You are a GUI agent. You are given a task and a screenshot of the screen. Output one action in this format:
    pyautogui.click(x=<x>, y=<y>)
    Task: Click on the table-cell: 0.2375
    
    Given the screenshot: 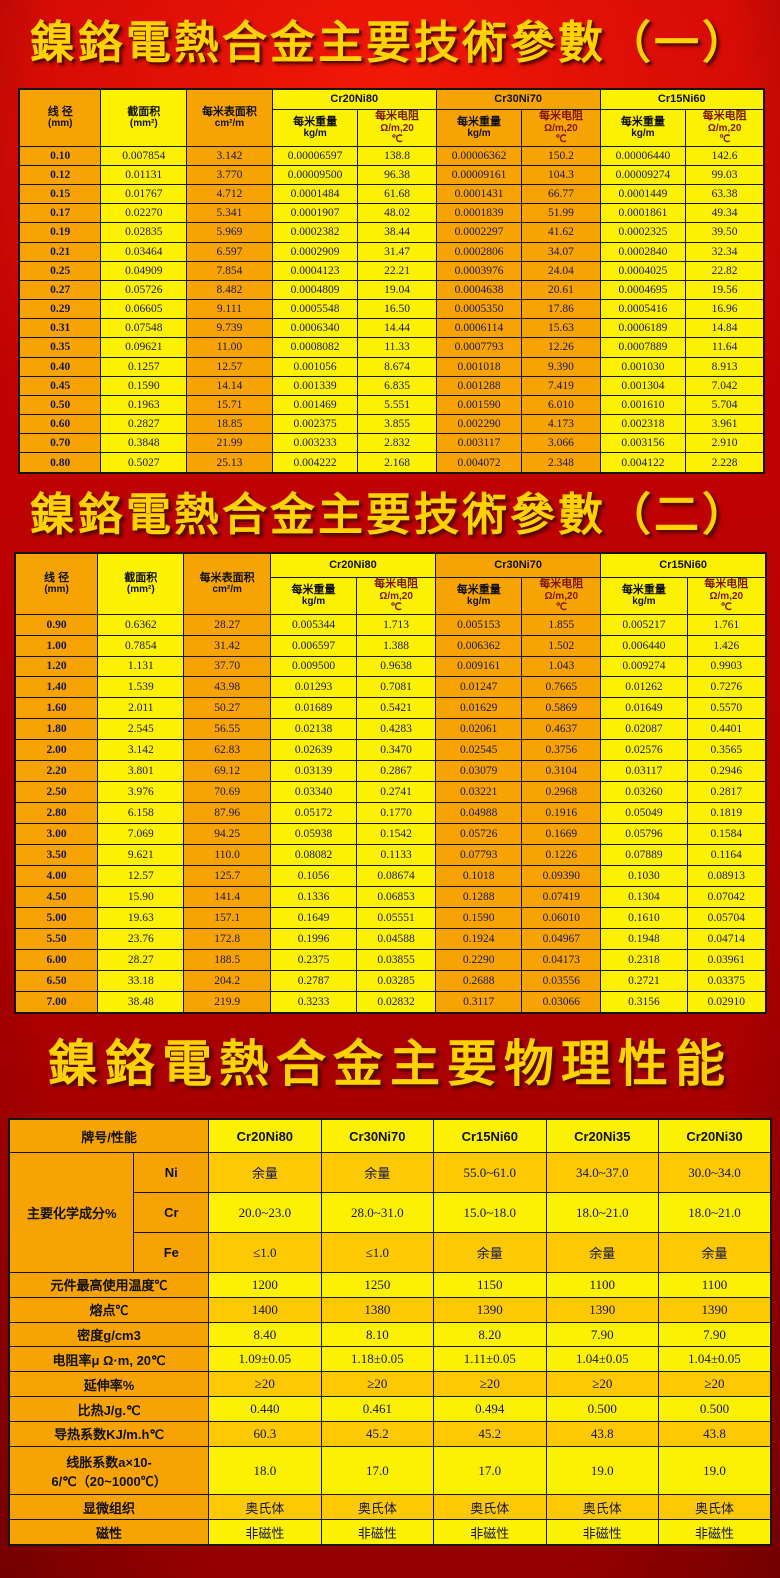 What is the action you would take?
    pyautogui.click(x=313, y=959)
    